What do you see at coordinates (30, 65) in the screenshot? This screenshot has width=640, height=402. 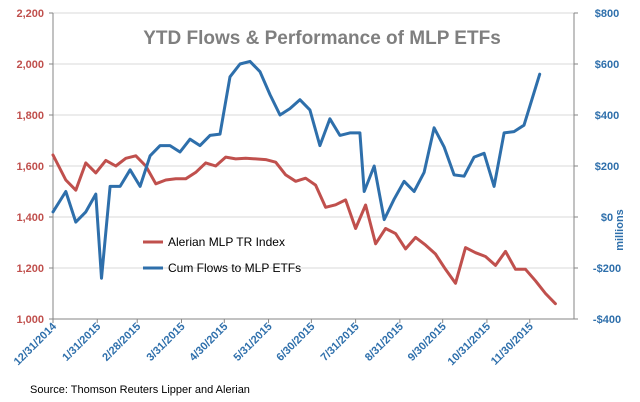 I see `left-tick-label: 2,000` at bounding box center [30, 65].